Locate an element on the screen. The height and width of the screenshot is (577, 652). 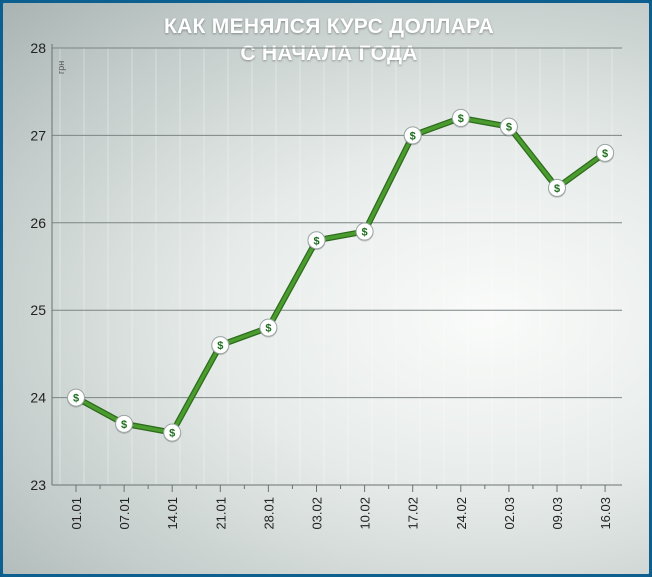
data-point-24.02 is located at coordinates (460, 117).